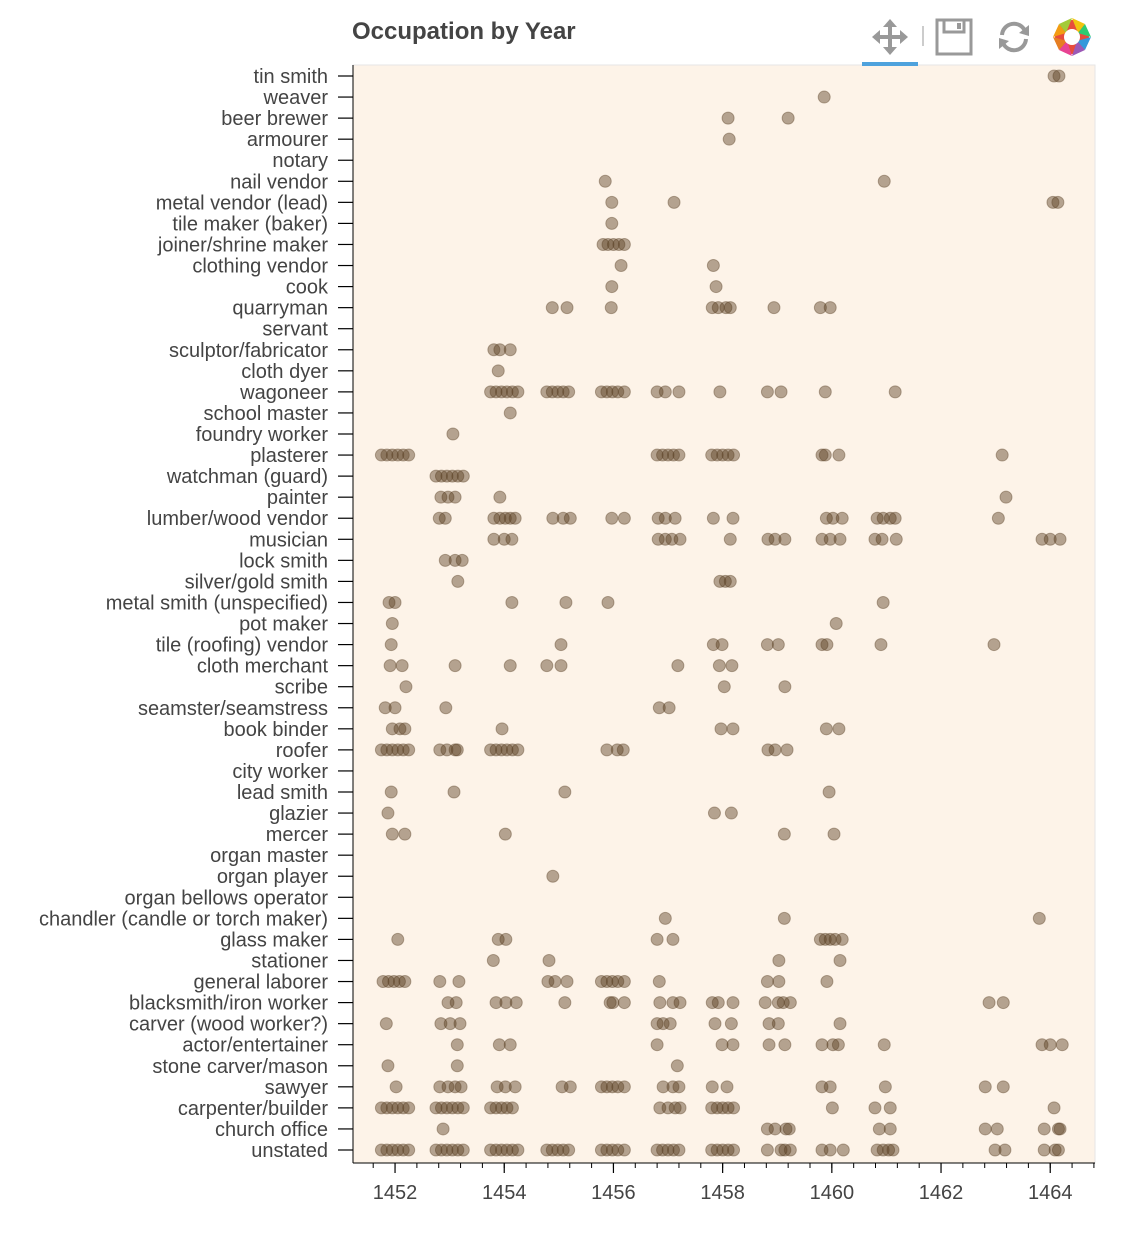 The image size is (1136, 1236). Describe the element at coordinates (954, 37) in the screenshot. I see `save-tool-button` at that location.